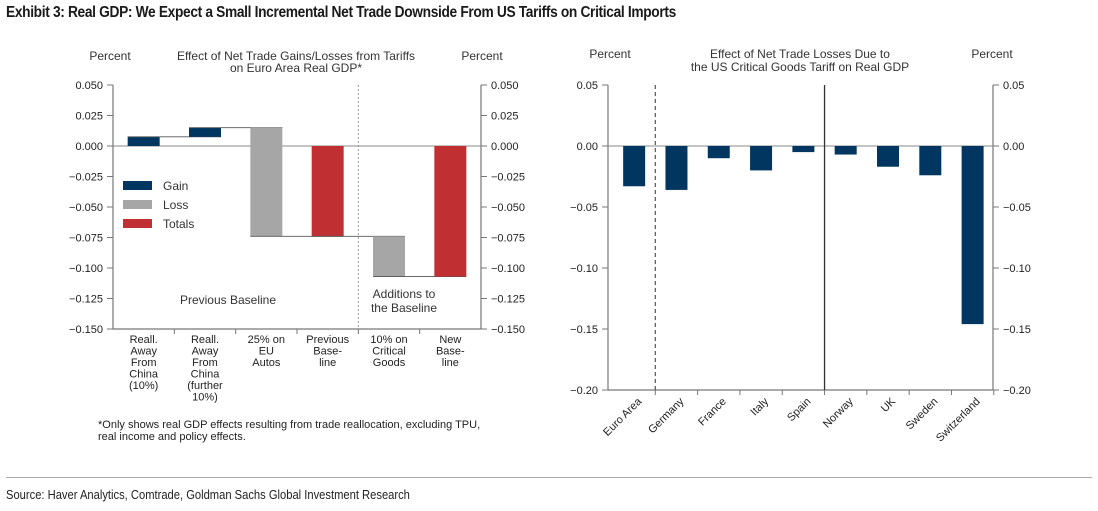 The height and width of the screenshot is (511, 1098). I want to click on x-tick-label: (further, so click(205, 386).